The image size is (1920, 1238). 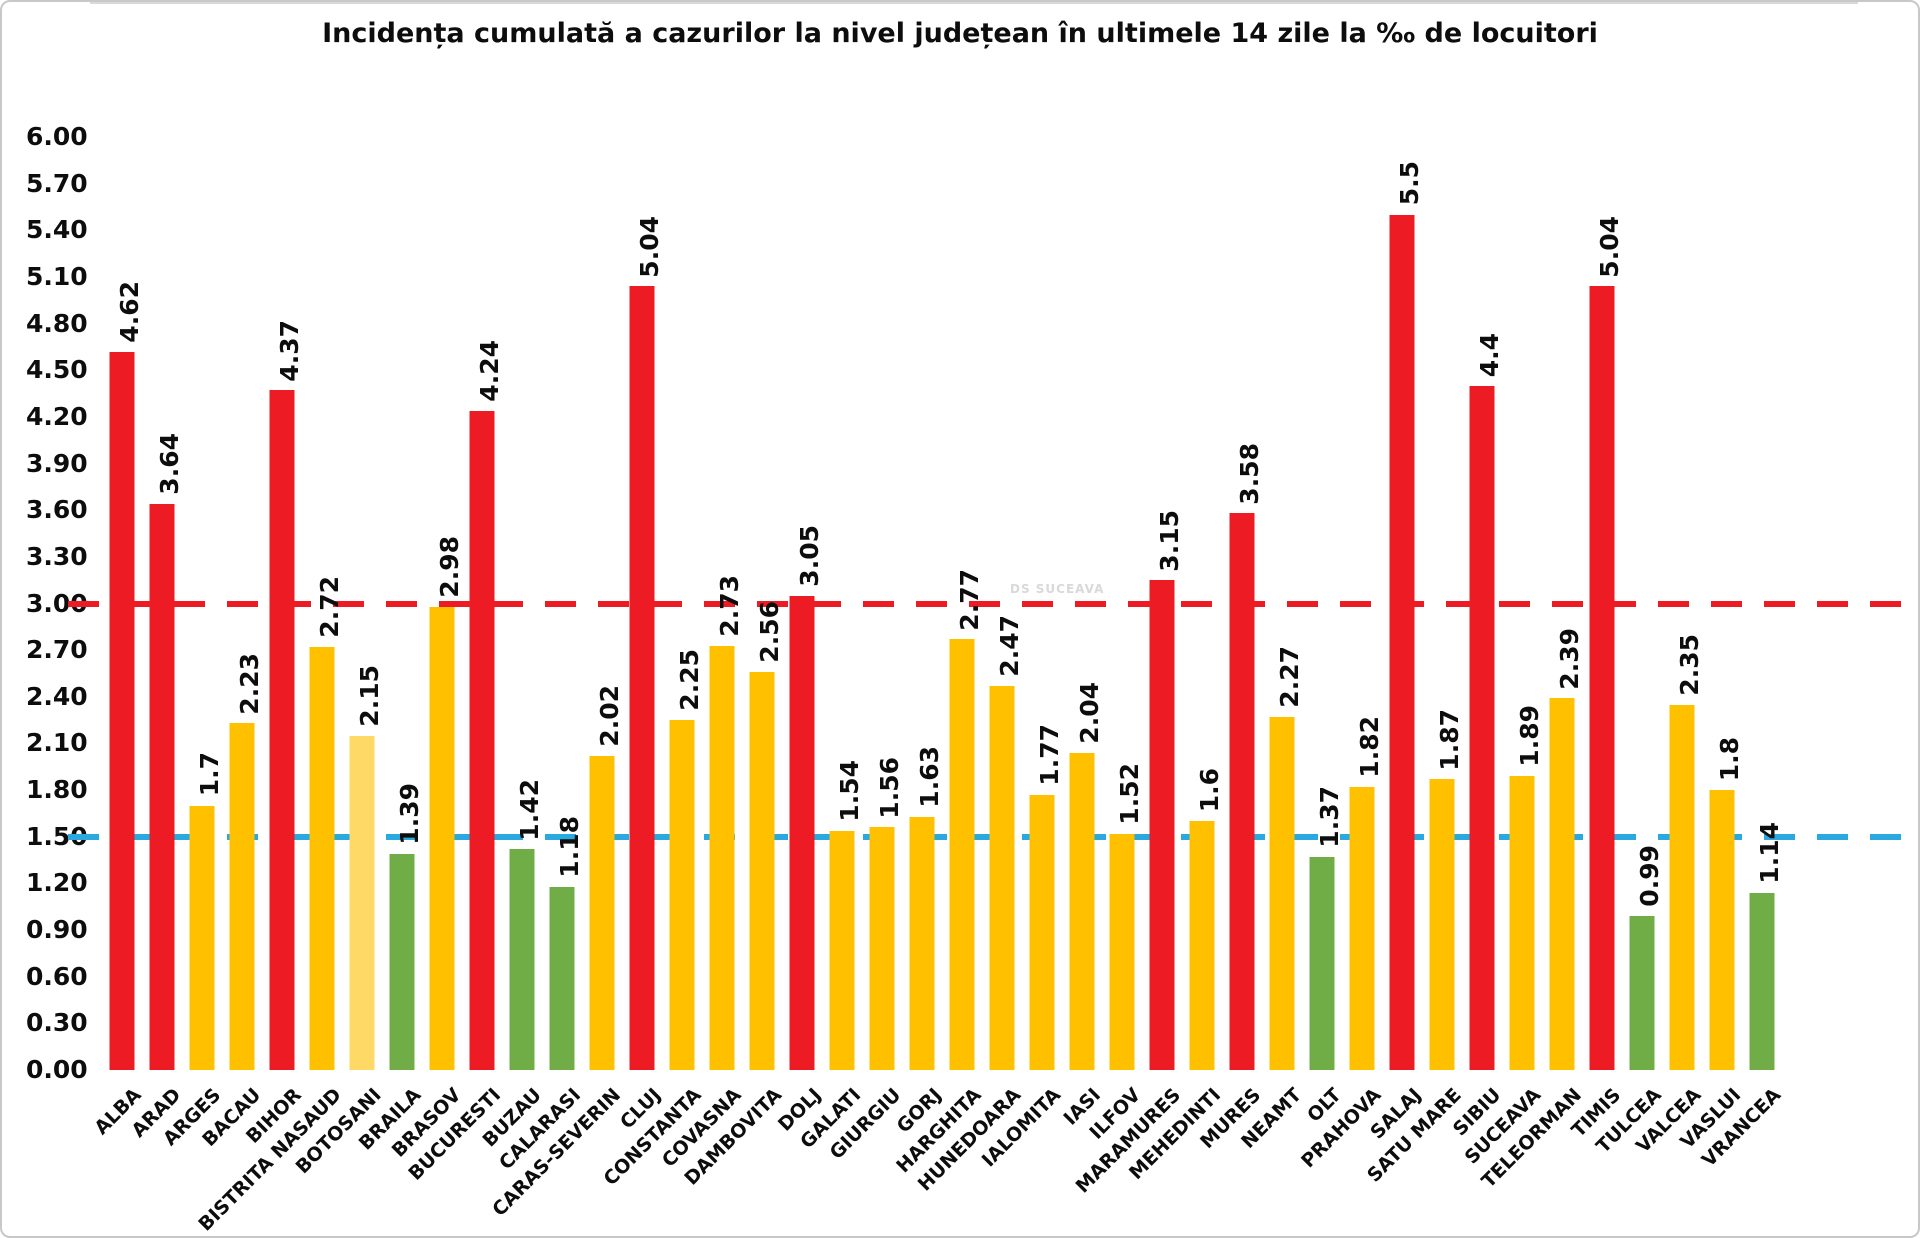 I want to click on bar-slot-caras-severin: 2.02 CARAS-SEVERIN, so click(x=557, y=679).